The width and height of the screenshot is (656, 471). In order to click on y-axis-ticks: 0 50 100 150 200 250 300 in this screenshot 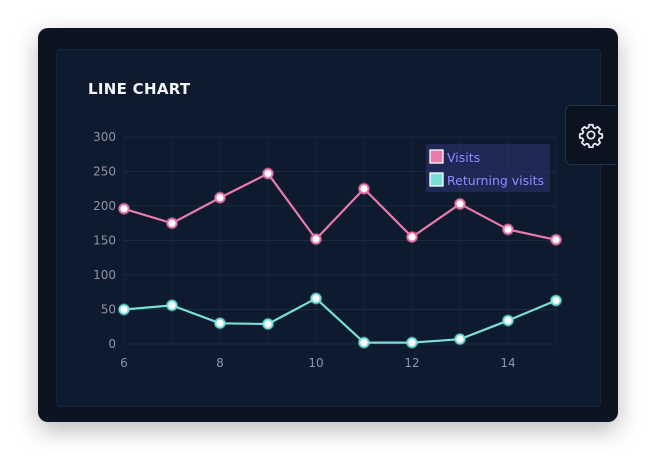, I will do `click(104, 240)`.